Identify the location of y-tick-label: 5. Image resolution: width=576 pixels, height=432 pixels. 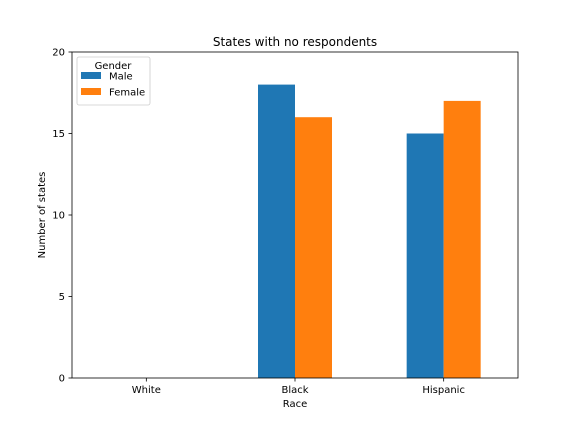
(62, 297).